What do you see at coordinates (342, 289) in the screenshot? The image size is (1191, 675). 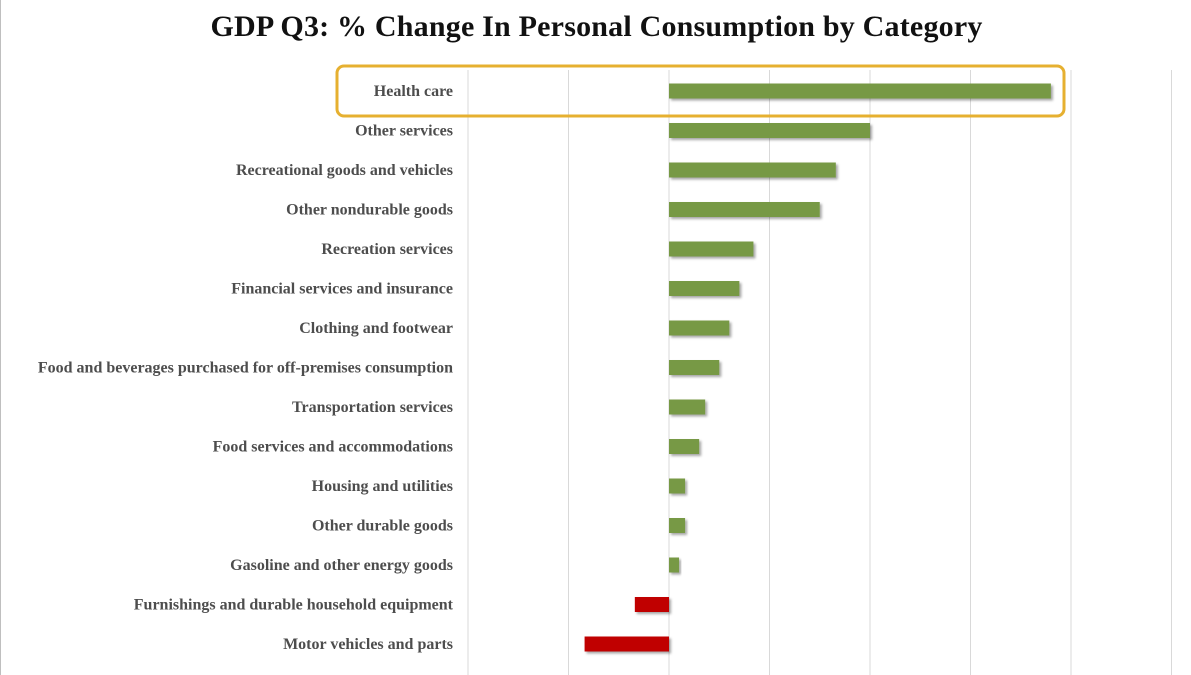 I see `category-label: Financial services and insurance` at bounding box center [342, 289].